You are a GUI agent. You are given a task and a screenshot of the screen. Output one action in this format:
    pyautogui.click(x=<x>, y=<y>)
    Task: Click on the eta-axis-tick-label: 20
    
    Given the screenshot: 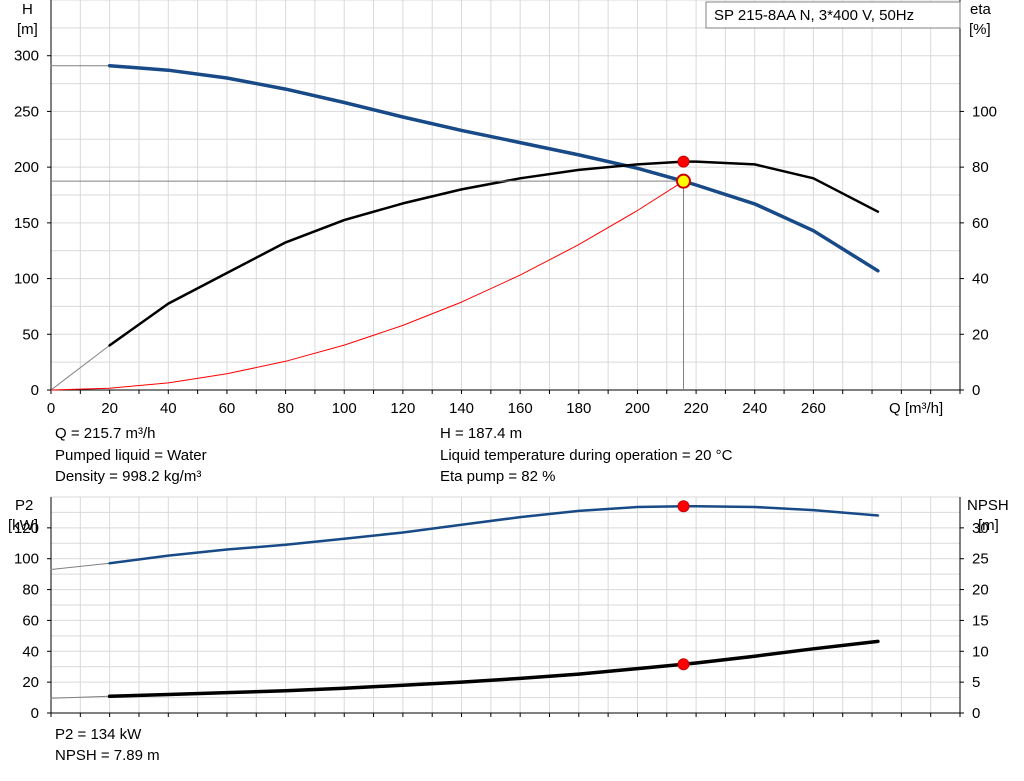 What is the action you would take?
    pyautogui.click(x=980, y=334)
    